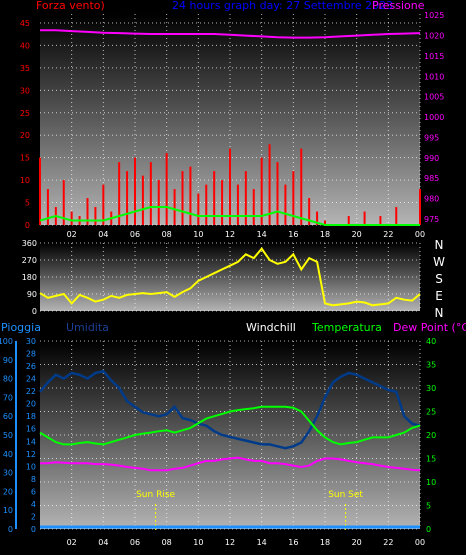  What do you see at coordinates (434, 56) in the screenshot?
I see `pressure-tick-label: 1015` at bounding box center [434, 56].